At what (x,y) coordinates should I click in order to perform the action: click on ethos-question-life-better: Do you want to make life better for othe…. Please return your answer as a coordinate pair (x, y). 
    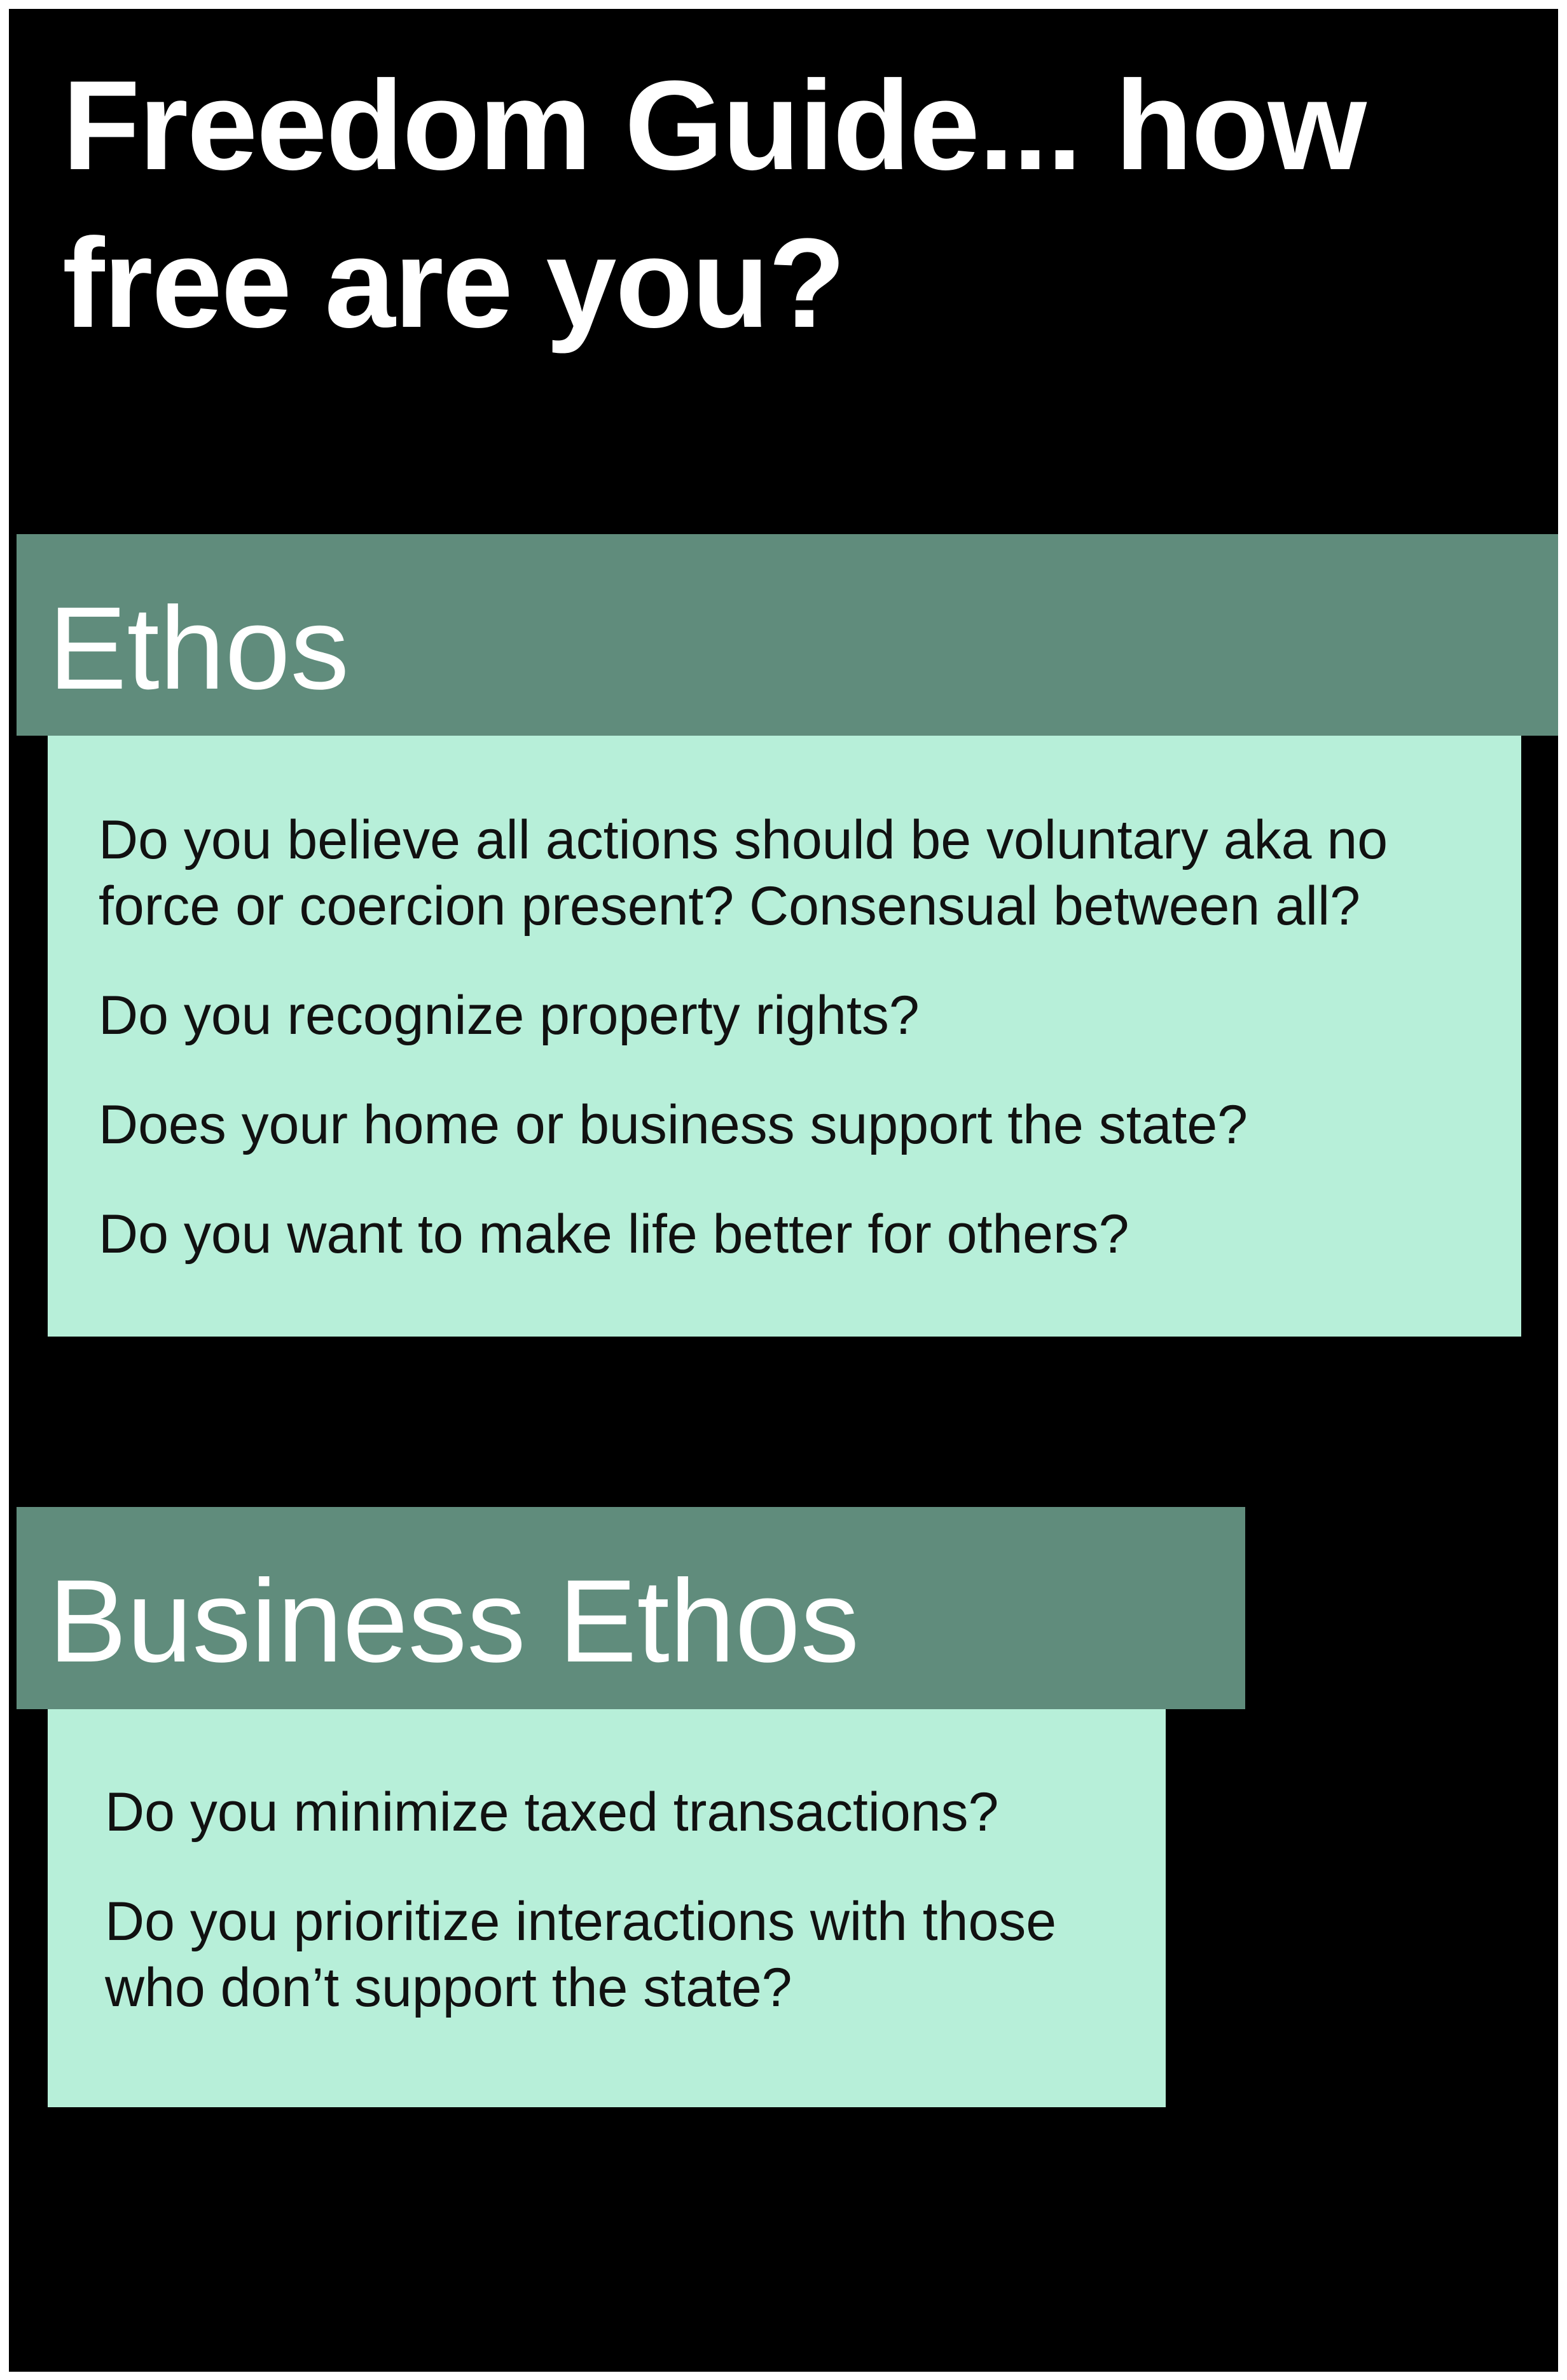
    Looking at the image, I should click on (614, 1234).